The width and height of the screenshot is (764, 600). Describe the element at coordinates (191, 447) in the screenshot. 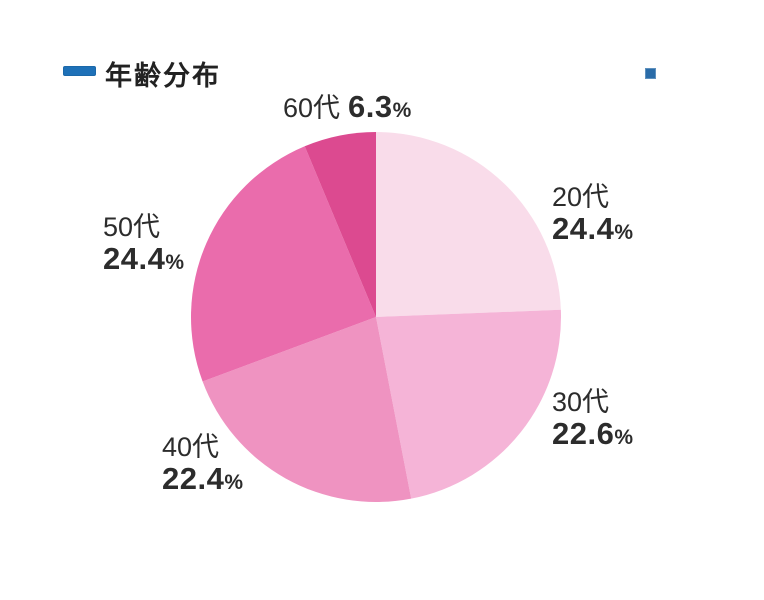

I see `slice-name: 40代` at that location.